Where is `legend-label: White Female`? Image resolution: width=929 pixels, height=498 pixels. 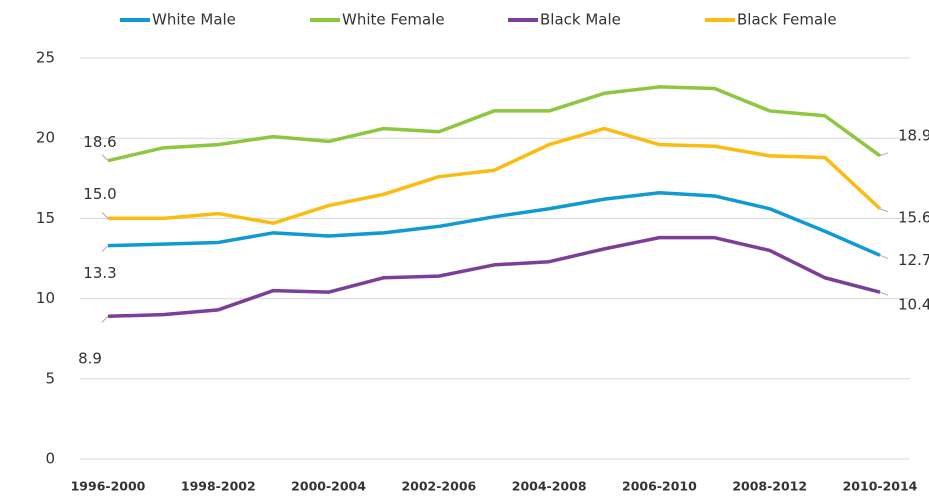
legend-label: White Female is located at coordinates (393, 20).